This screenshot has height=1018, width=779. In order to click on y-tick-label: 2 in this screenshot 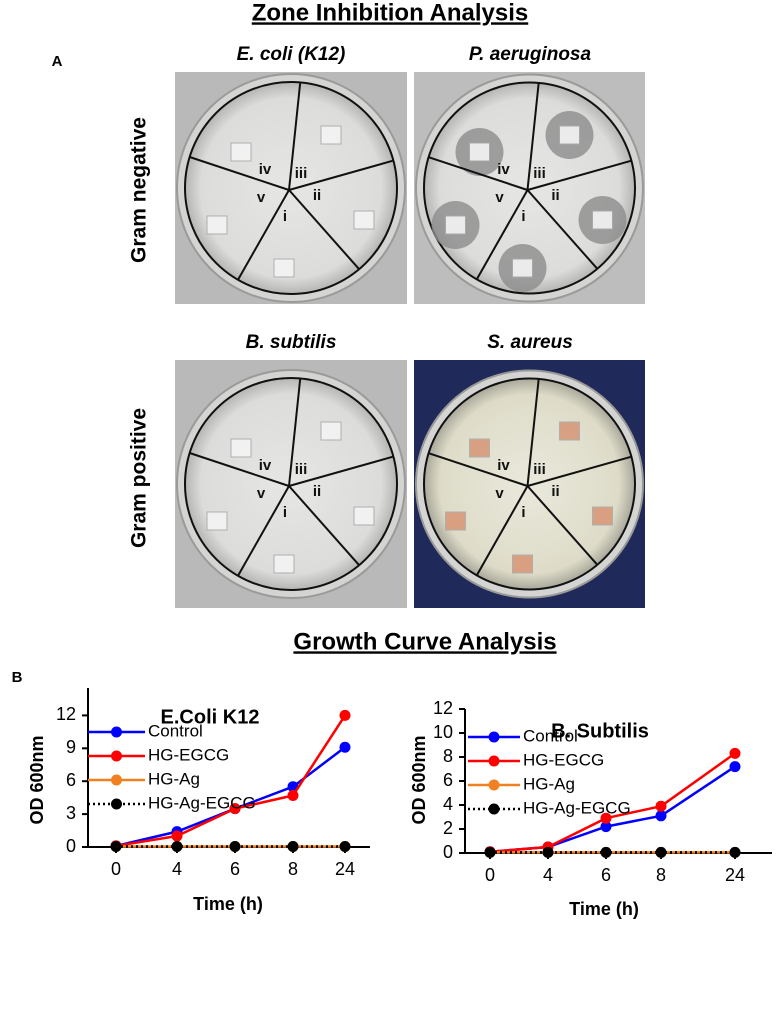, I will do `click(448, 828)`.